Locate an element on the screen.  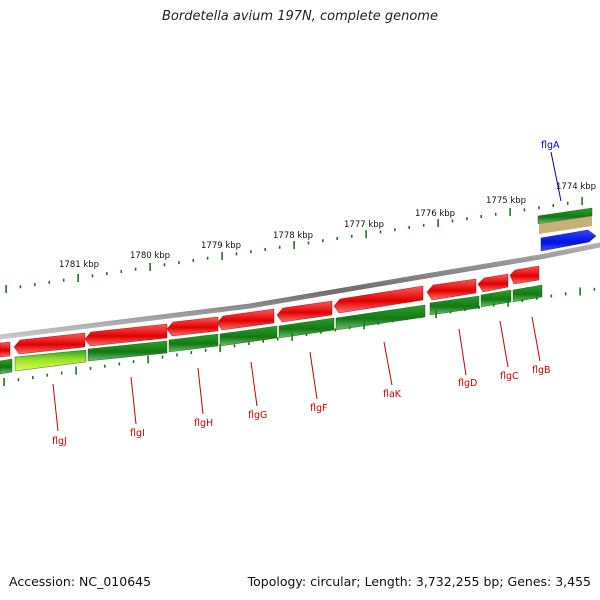
cds-flgI is located at coordinates (127, 351).